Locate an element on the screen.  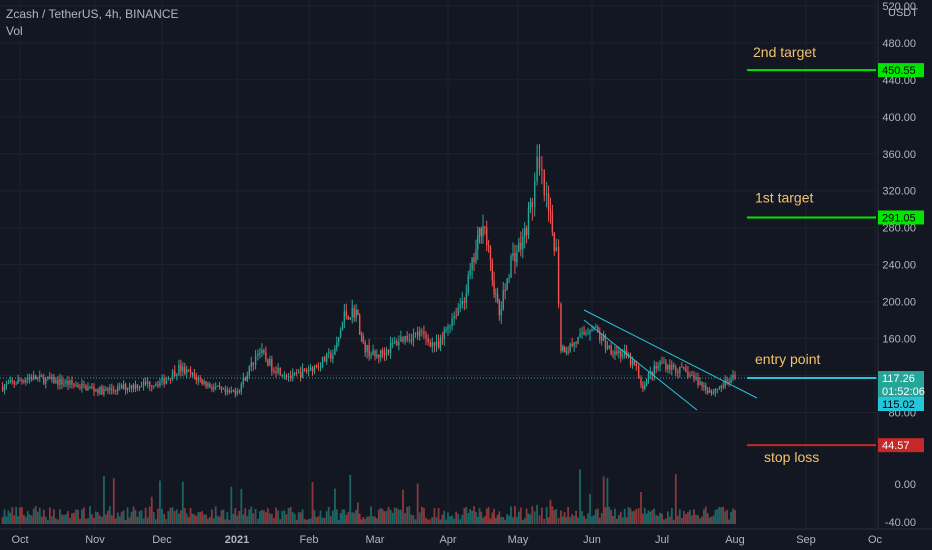
time-axis-bg is located at coordinates (466, 539).